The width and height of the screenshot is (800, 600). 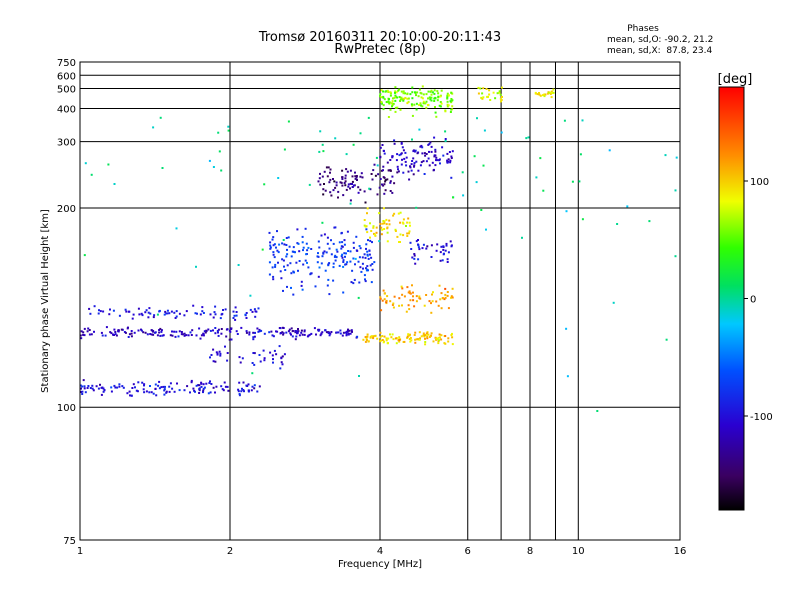 I want to click on x-tick-label: 10, so click(x=578, y=551).